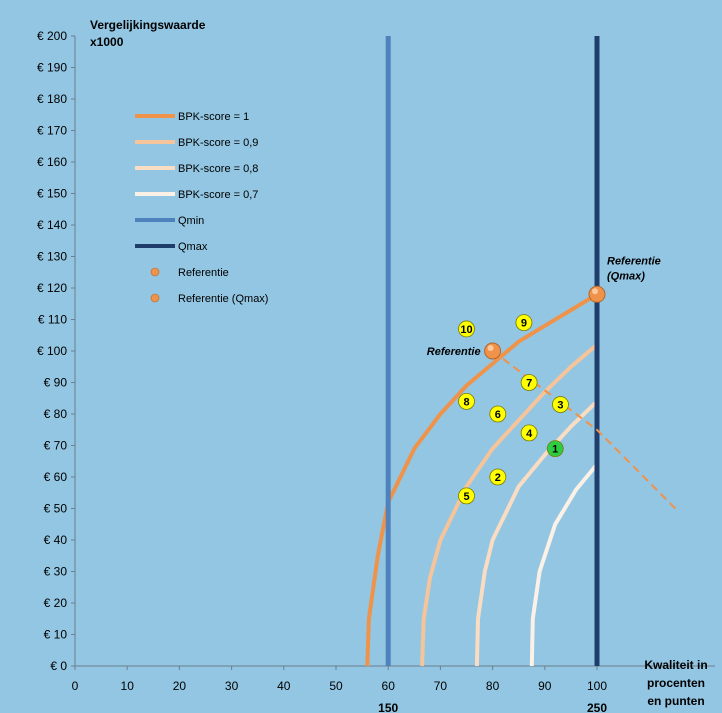 The height and width of the screenshot is (713, 722). I want to click on data-point-label-1: 1, so click(555, 450).